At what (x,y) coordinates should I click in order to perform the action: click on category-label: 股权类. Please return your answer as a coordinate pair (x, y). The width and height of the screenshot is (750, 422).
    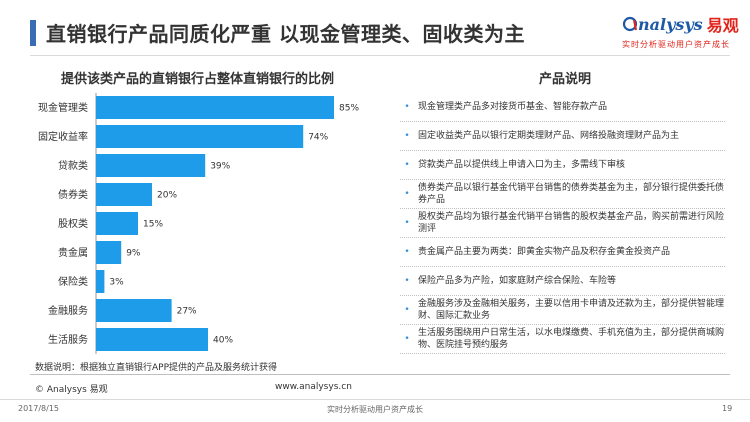
    Looking at the image, I should click on (73, 223).